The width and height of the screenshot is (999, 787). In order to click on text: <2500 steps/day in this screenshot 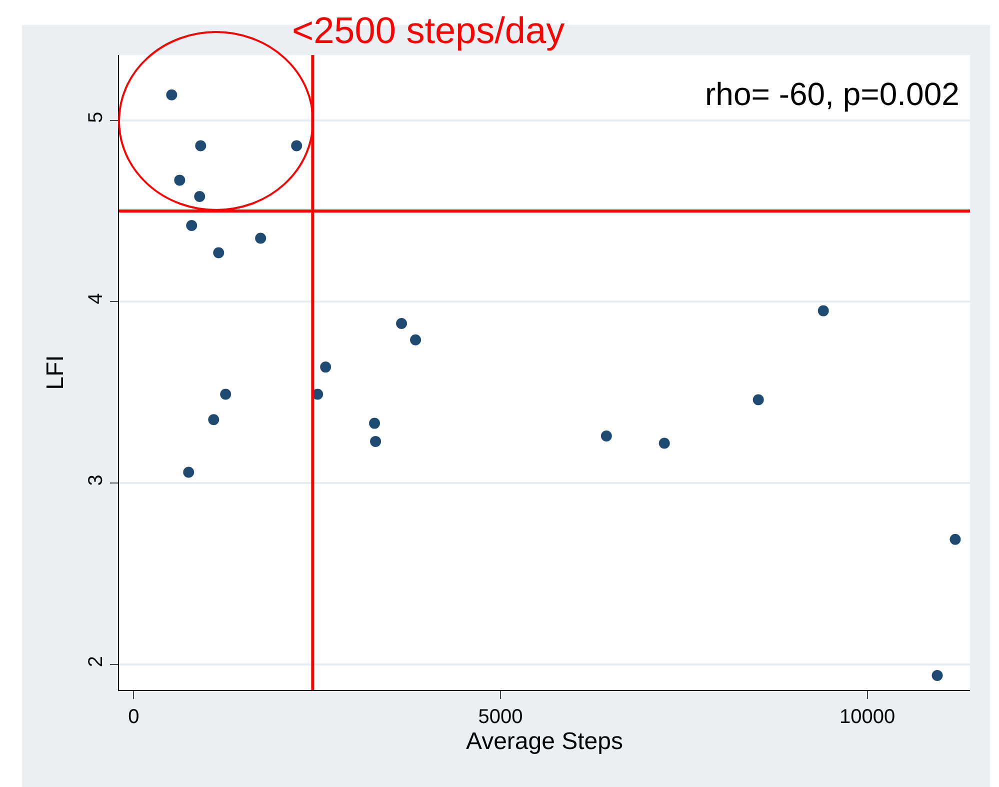, I will do `click(429, 30)`.